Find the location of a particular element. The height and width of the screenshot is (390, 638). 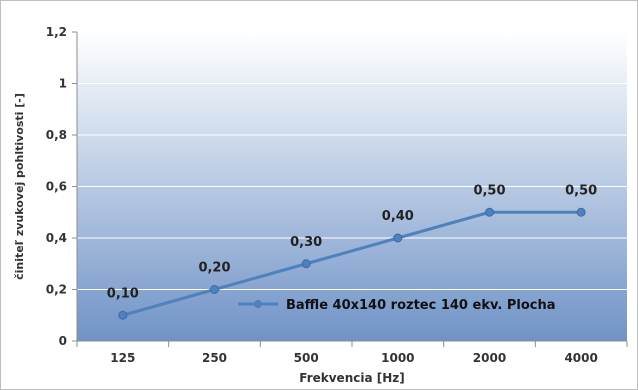

y-tick-label: 0 is located at coordinates (63, 341).